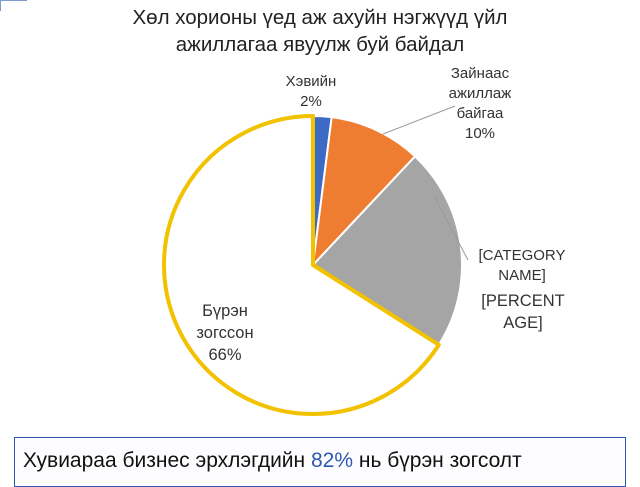 Image resolution: width=640 pixels, height=487 pixels. I want to click on leader-line-remote, so click(419, 120).